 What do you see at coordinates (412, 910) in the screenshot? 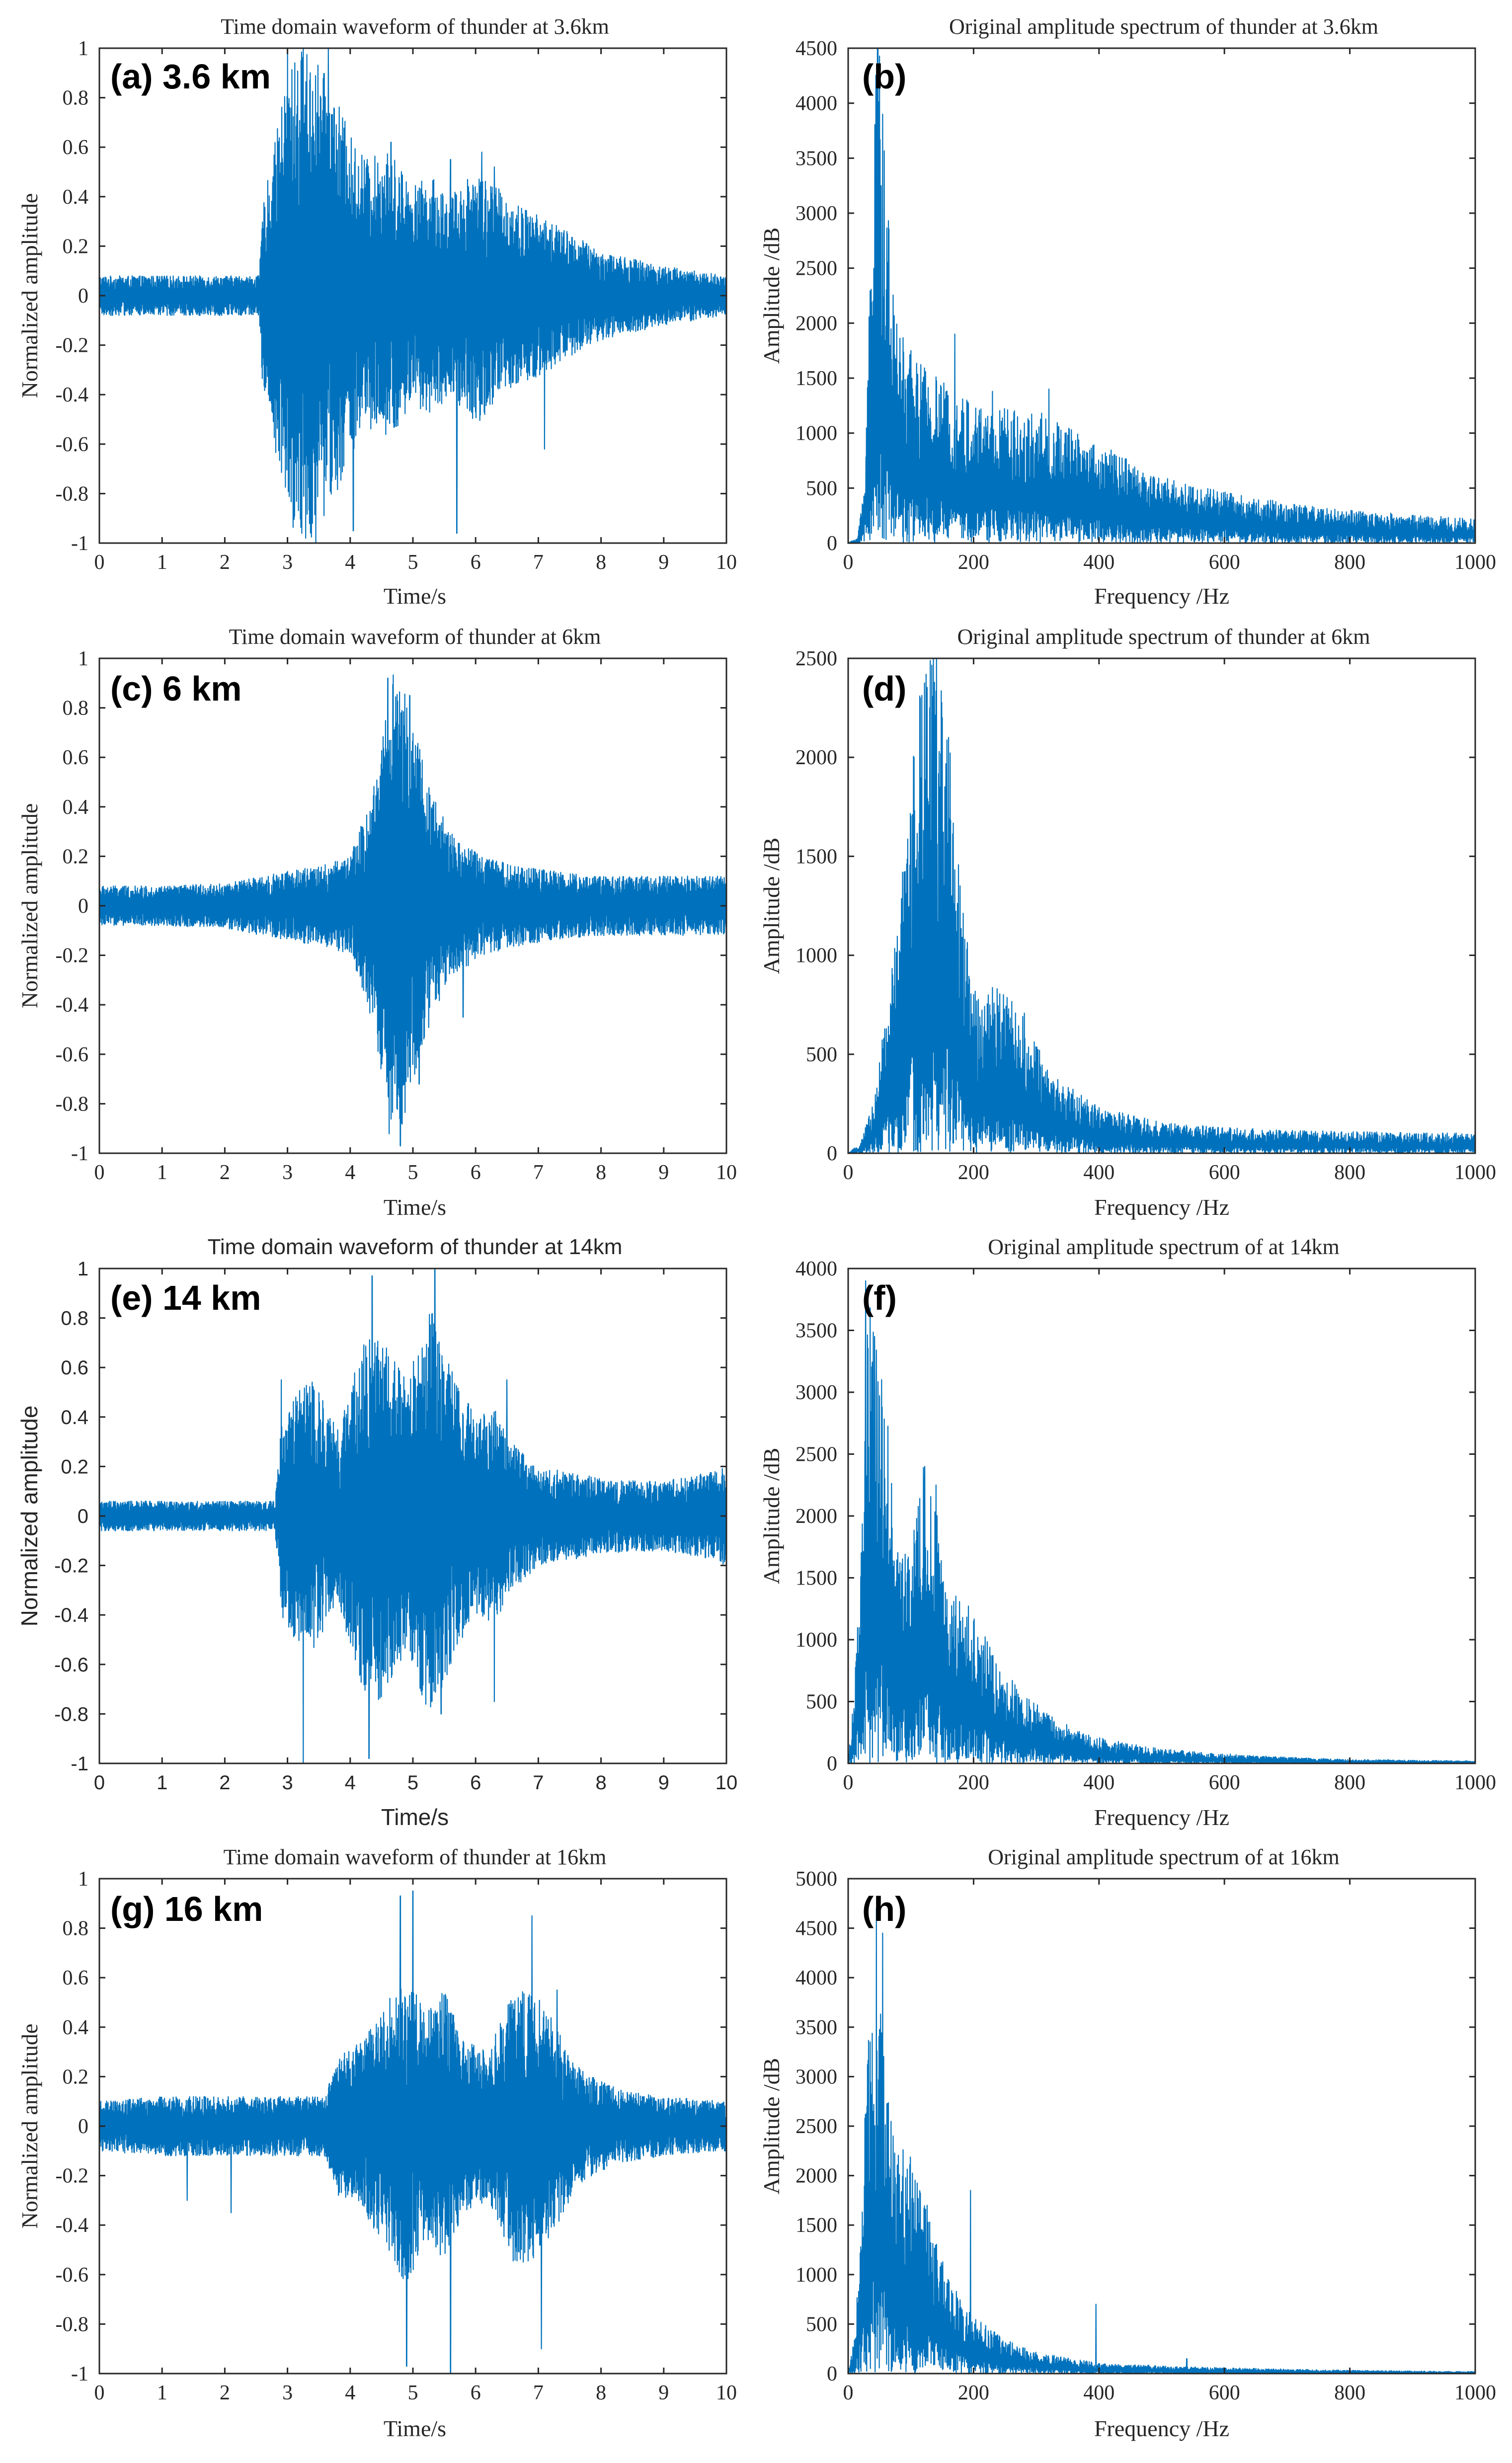
I see `panel-c-series-line` at bounding box center [412, 910].